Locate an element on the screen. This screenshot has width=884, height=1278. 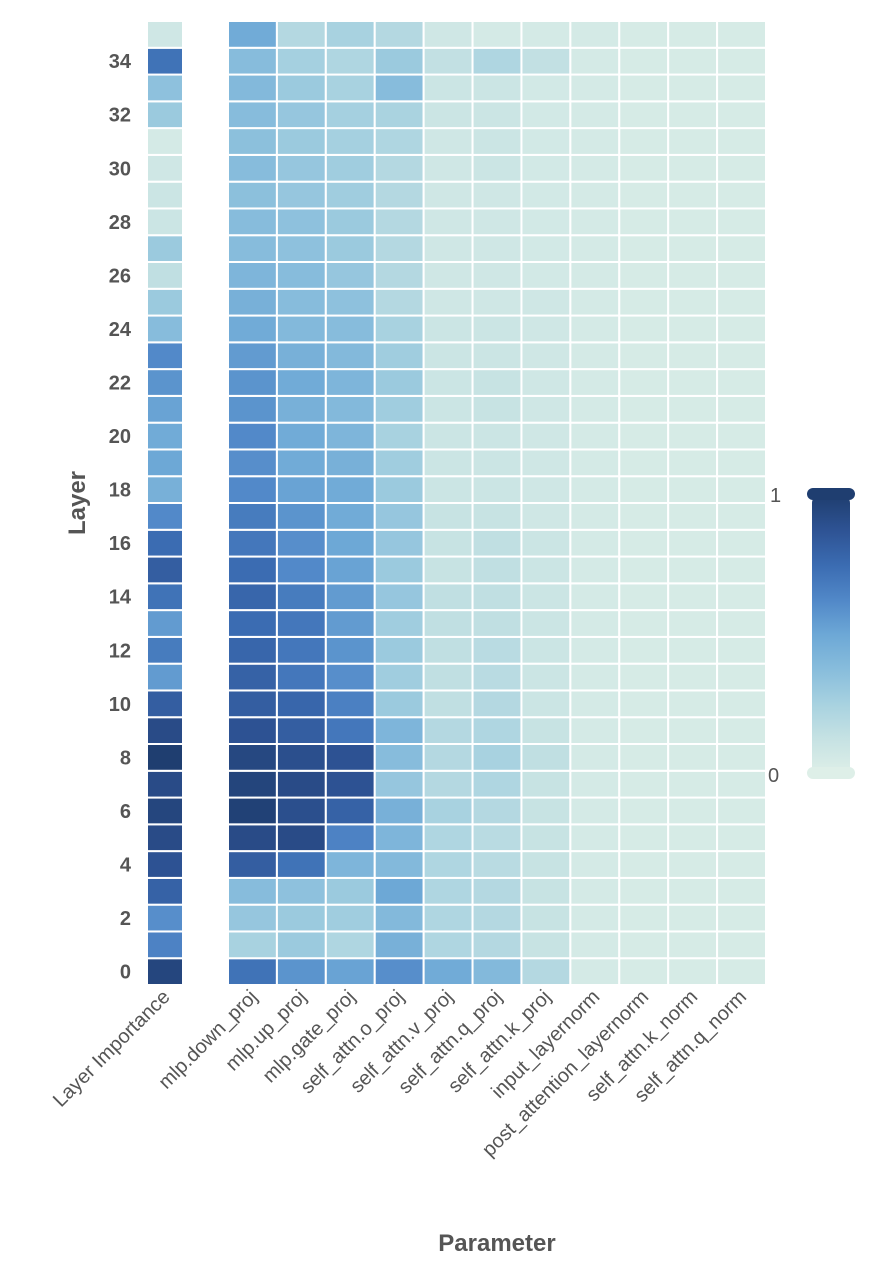
y-tick-label: 28 is located at coordinates (120, 223).